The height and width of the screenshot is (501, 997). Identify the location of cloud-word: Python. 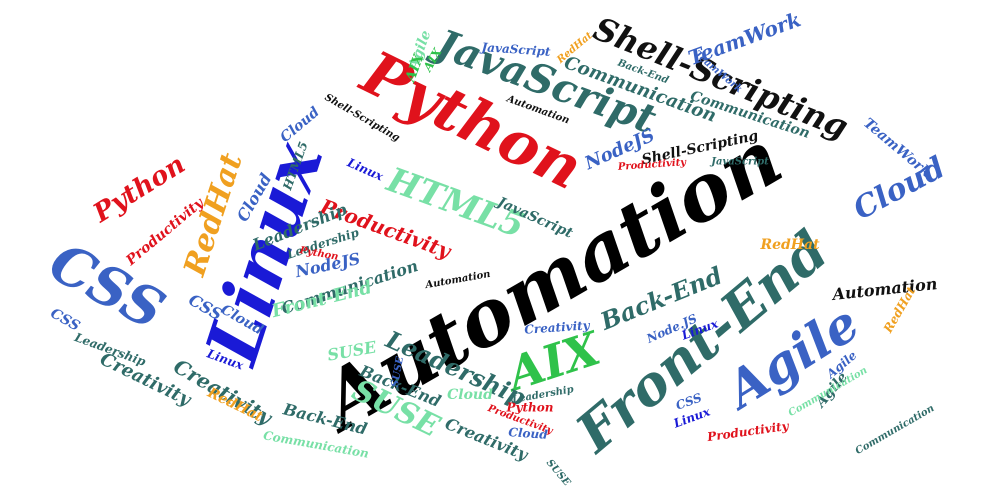
(530, 408).